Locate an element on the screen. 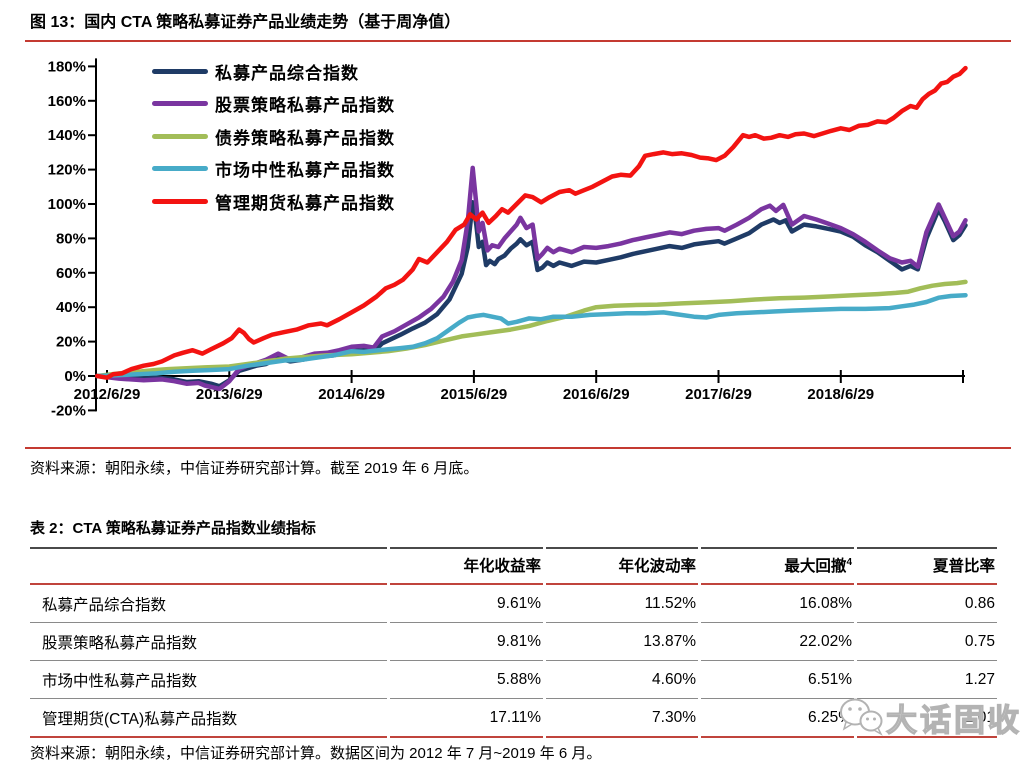  table-row: 管理期货(CTA)私募产品指数 17.11% 7.30% 6.25% 2.01 is located at coordinates (513, 718).